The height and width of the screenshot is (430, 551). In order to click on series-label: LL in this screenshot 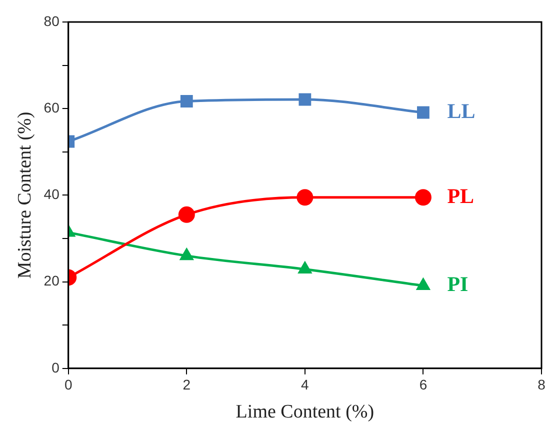, I will do `click(461, 110)`.